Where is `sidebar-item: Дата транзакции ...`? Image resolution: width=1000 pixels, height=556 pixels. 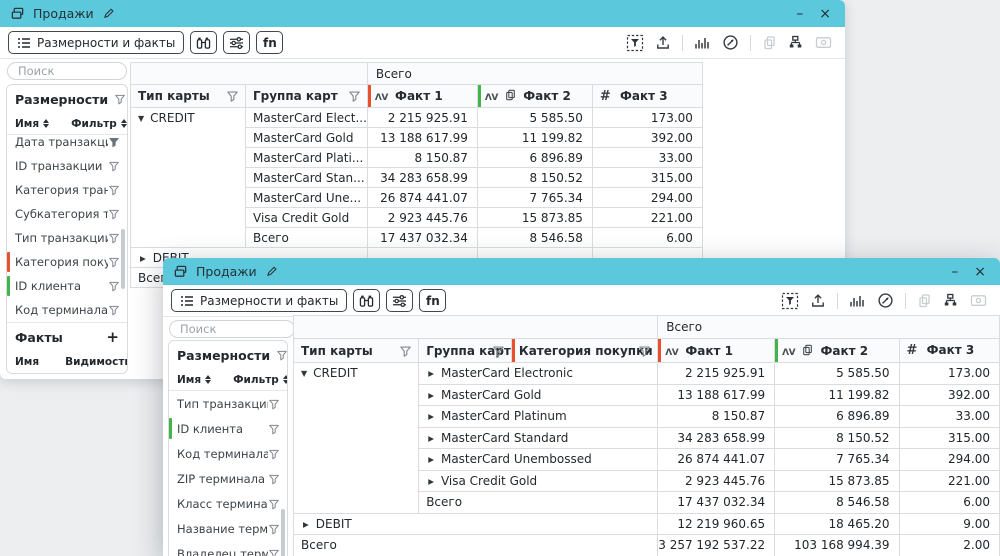
sidebar-item: Дата транзакции ... is located at coordinates (67, 142).